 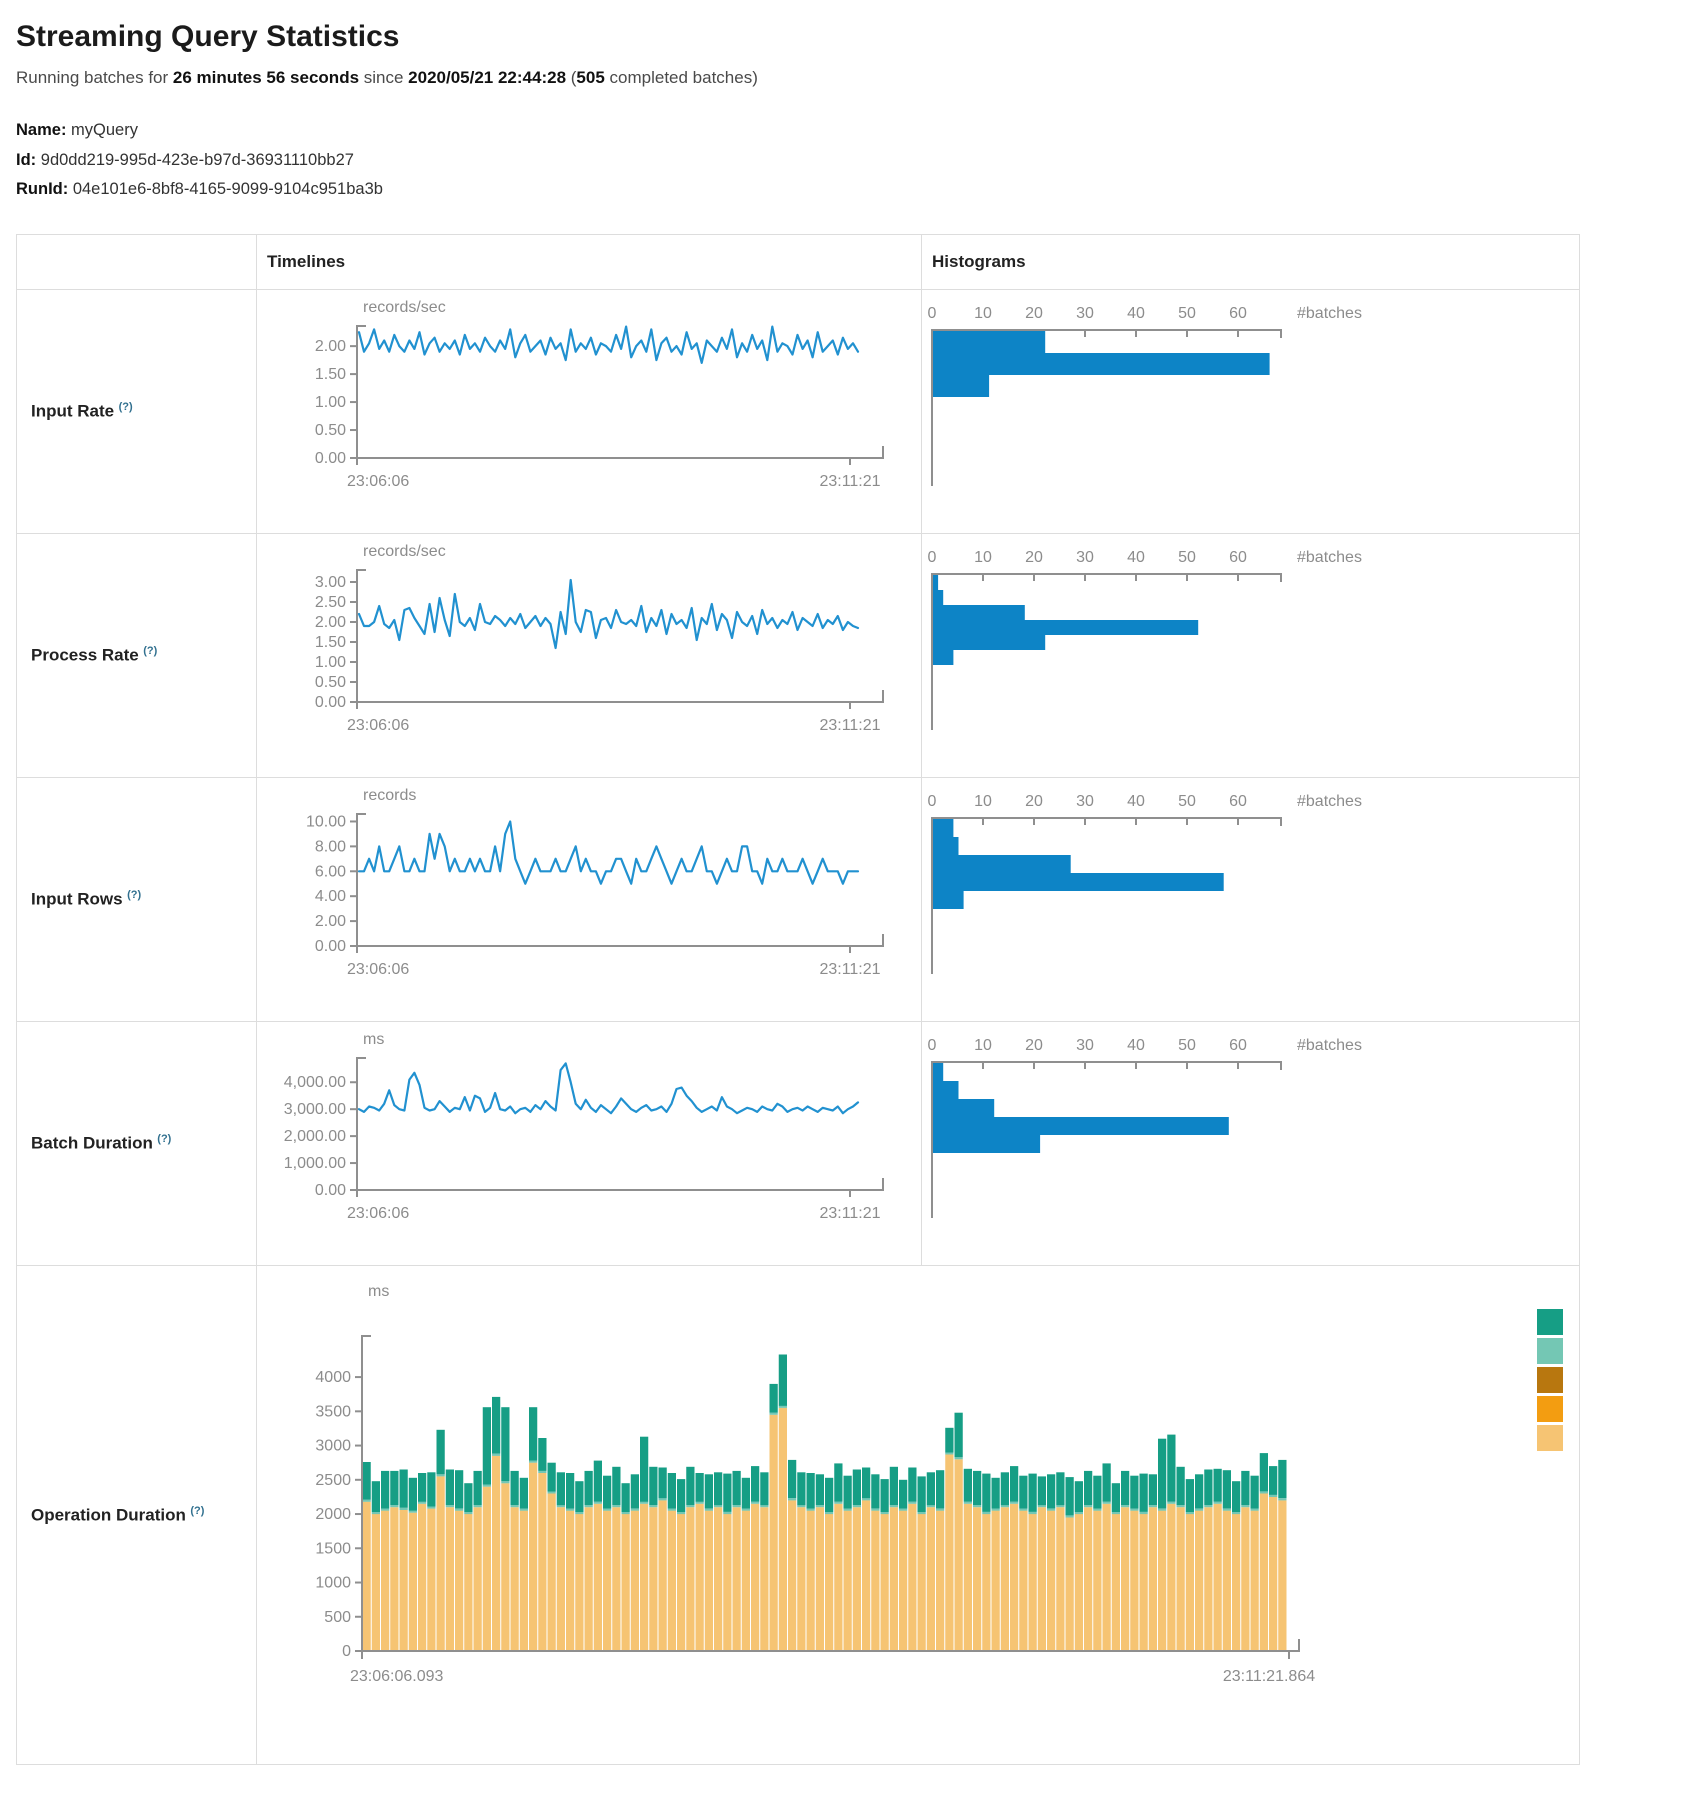 I want to click on svg-text: 3.00, so click(x=330, y=582).